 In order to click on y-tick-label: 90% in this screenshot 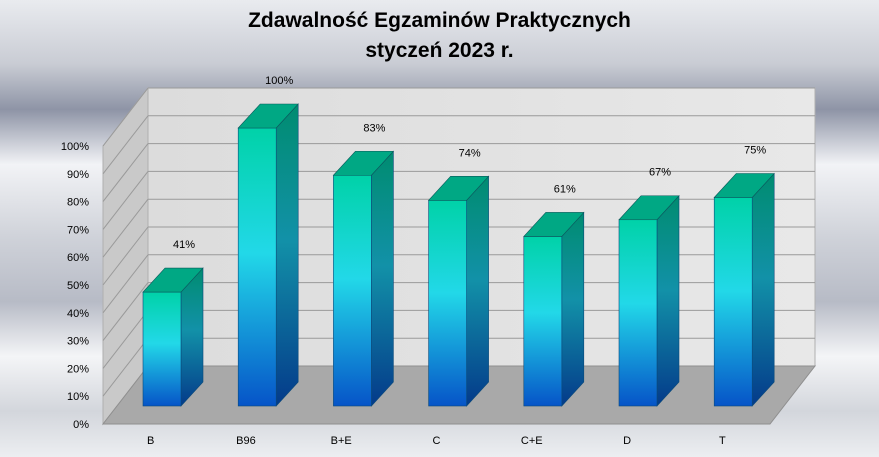, I will do `click(78, 175)`.